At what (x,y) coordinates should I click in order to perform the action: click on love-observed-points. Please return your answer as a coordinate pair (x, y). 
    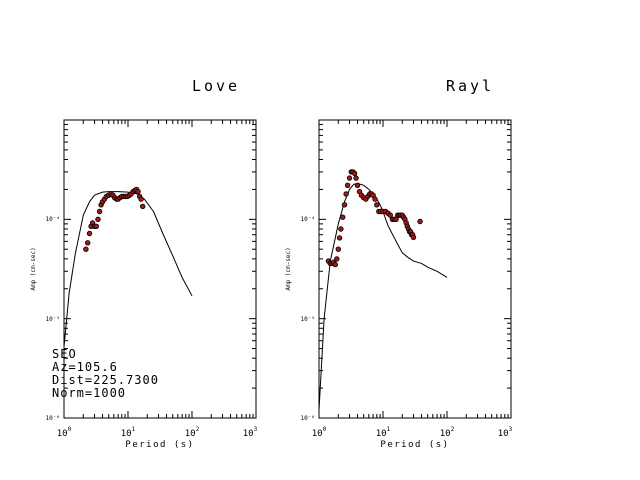
    Looking at the image, I should click on (114, 219).